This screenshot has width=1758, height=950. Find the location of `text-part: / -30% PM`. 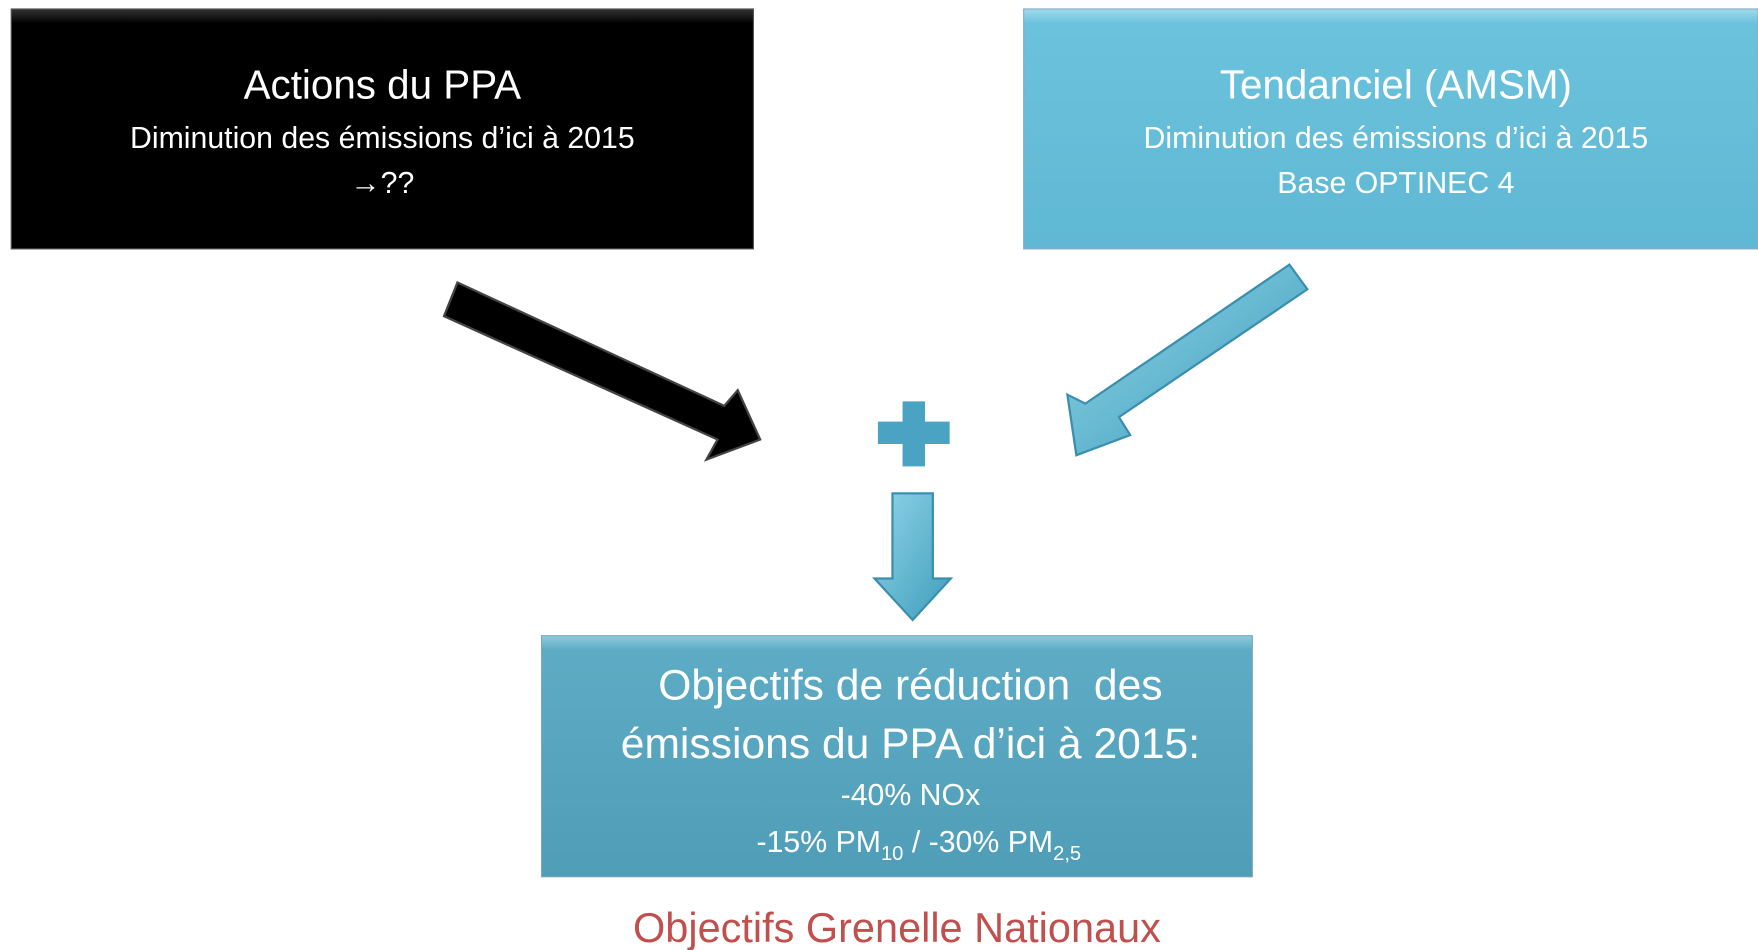

text-part: / -30% PM is located at coordinates (978, 842).